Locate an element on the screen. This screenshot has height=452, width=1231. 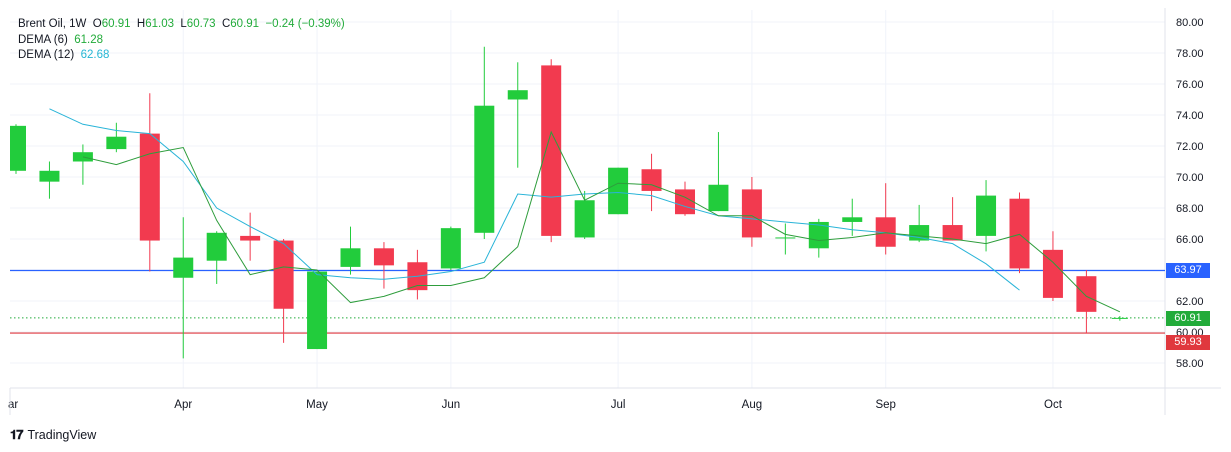
y-tick-label: 78.00 is located at coordinates (1190, 54).